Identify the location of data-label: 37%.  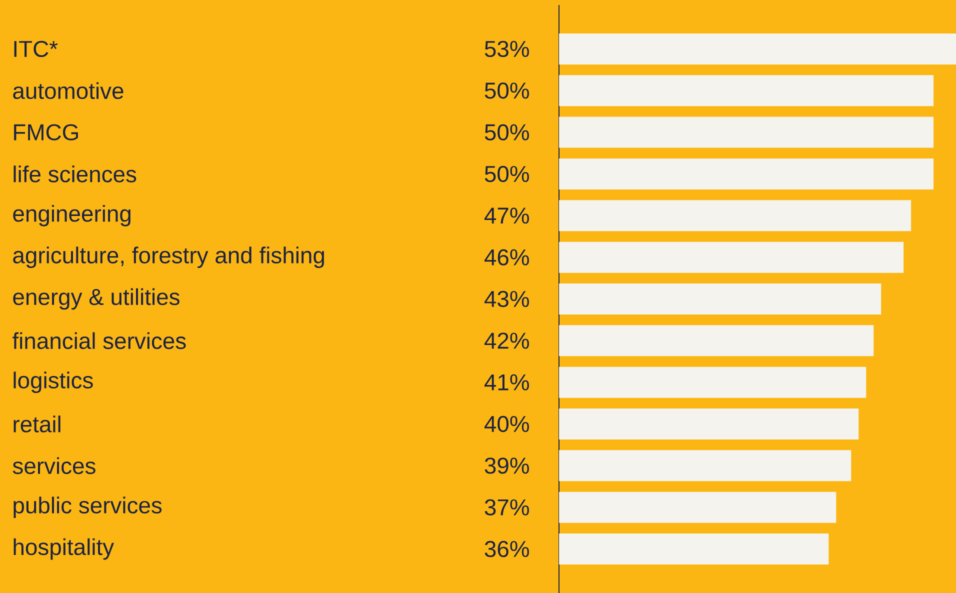
(506, 507).